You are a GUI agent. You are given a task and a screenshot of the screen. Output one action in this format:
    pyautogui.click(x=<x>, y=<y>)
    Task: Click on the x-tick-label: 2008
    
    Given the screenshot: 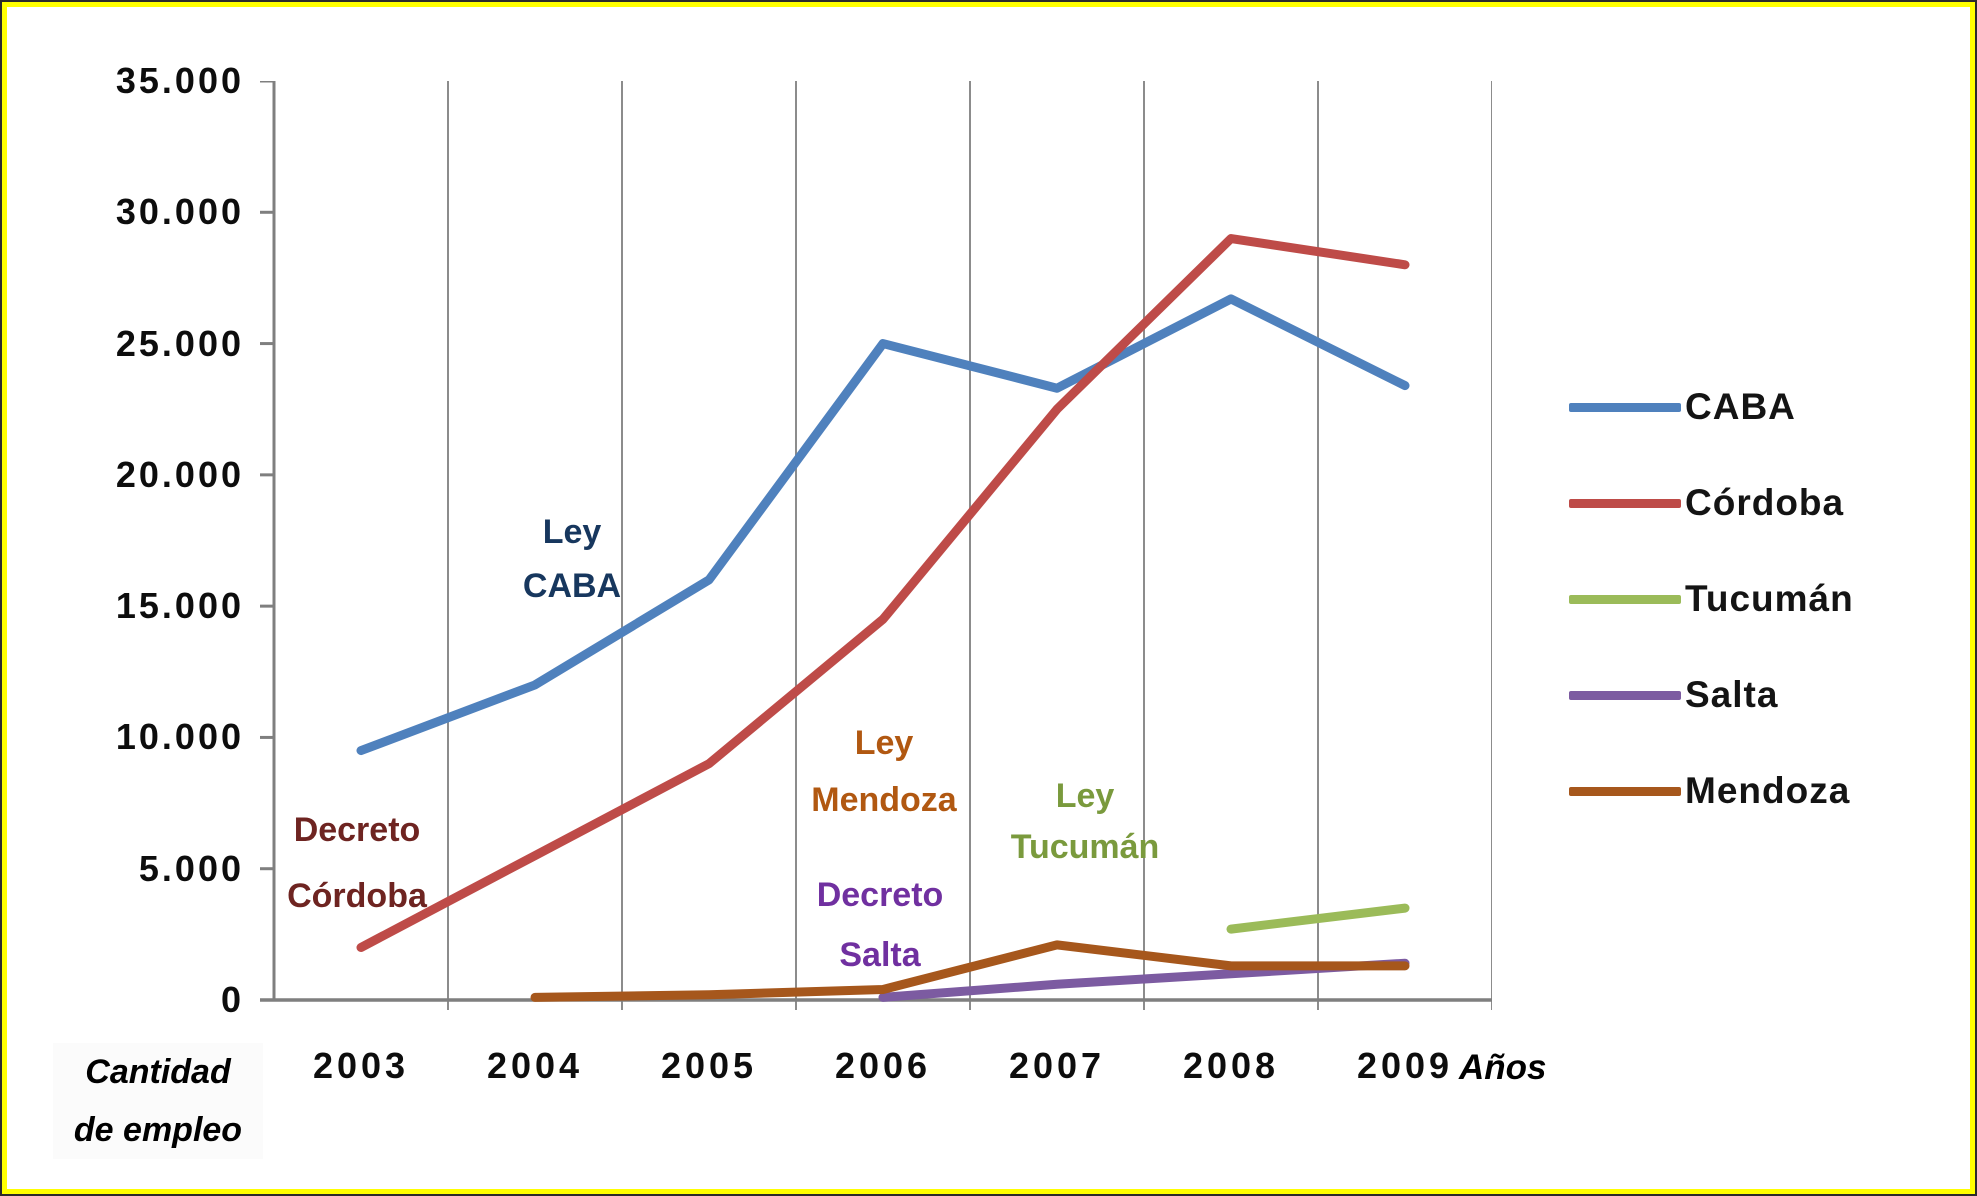 What is the action you would take?
    pyautogui.click(x=1231, y=1065)
    